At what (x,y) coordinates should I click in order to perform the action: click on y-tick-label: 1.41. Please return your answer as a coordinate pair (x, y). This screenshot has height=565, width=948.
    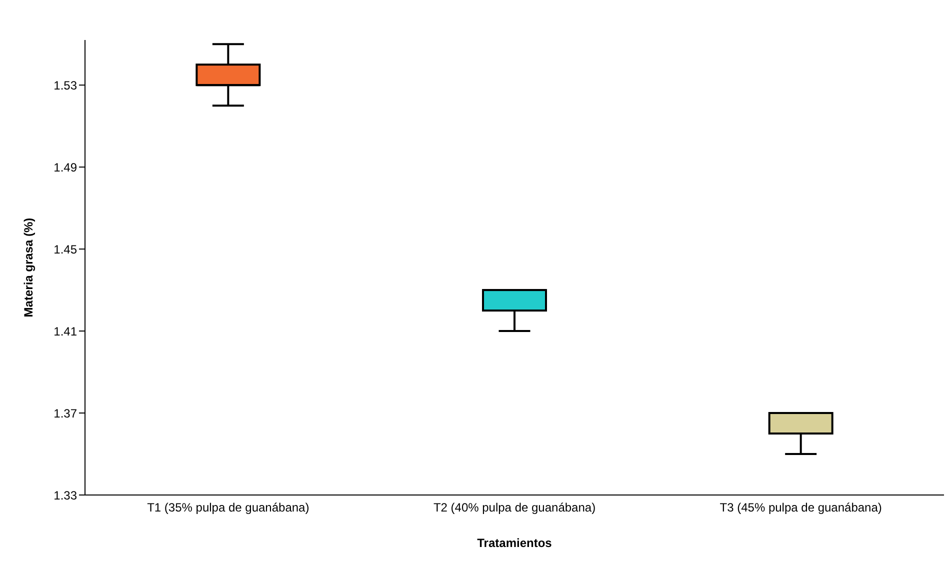
    Looking at the image, I should click on (66, 331).